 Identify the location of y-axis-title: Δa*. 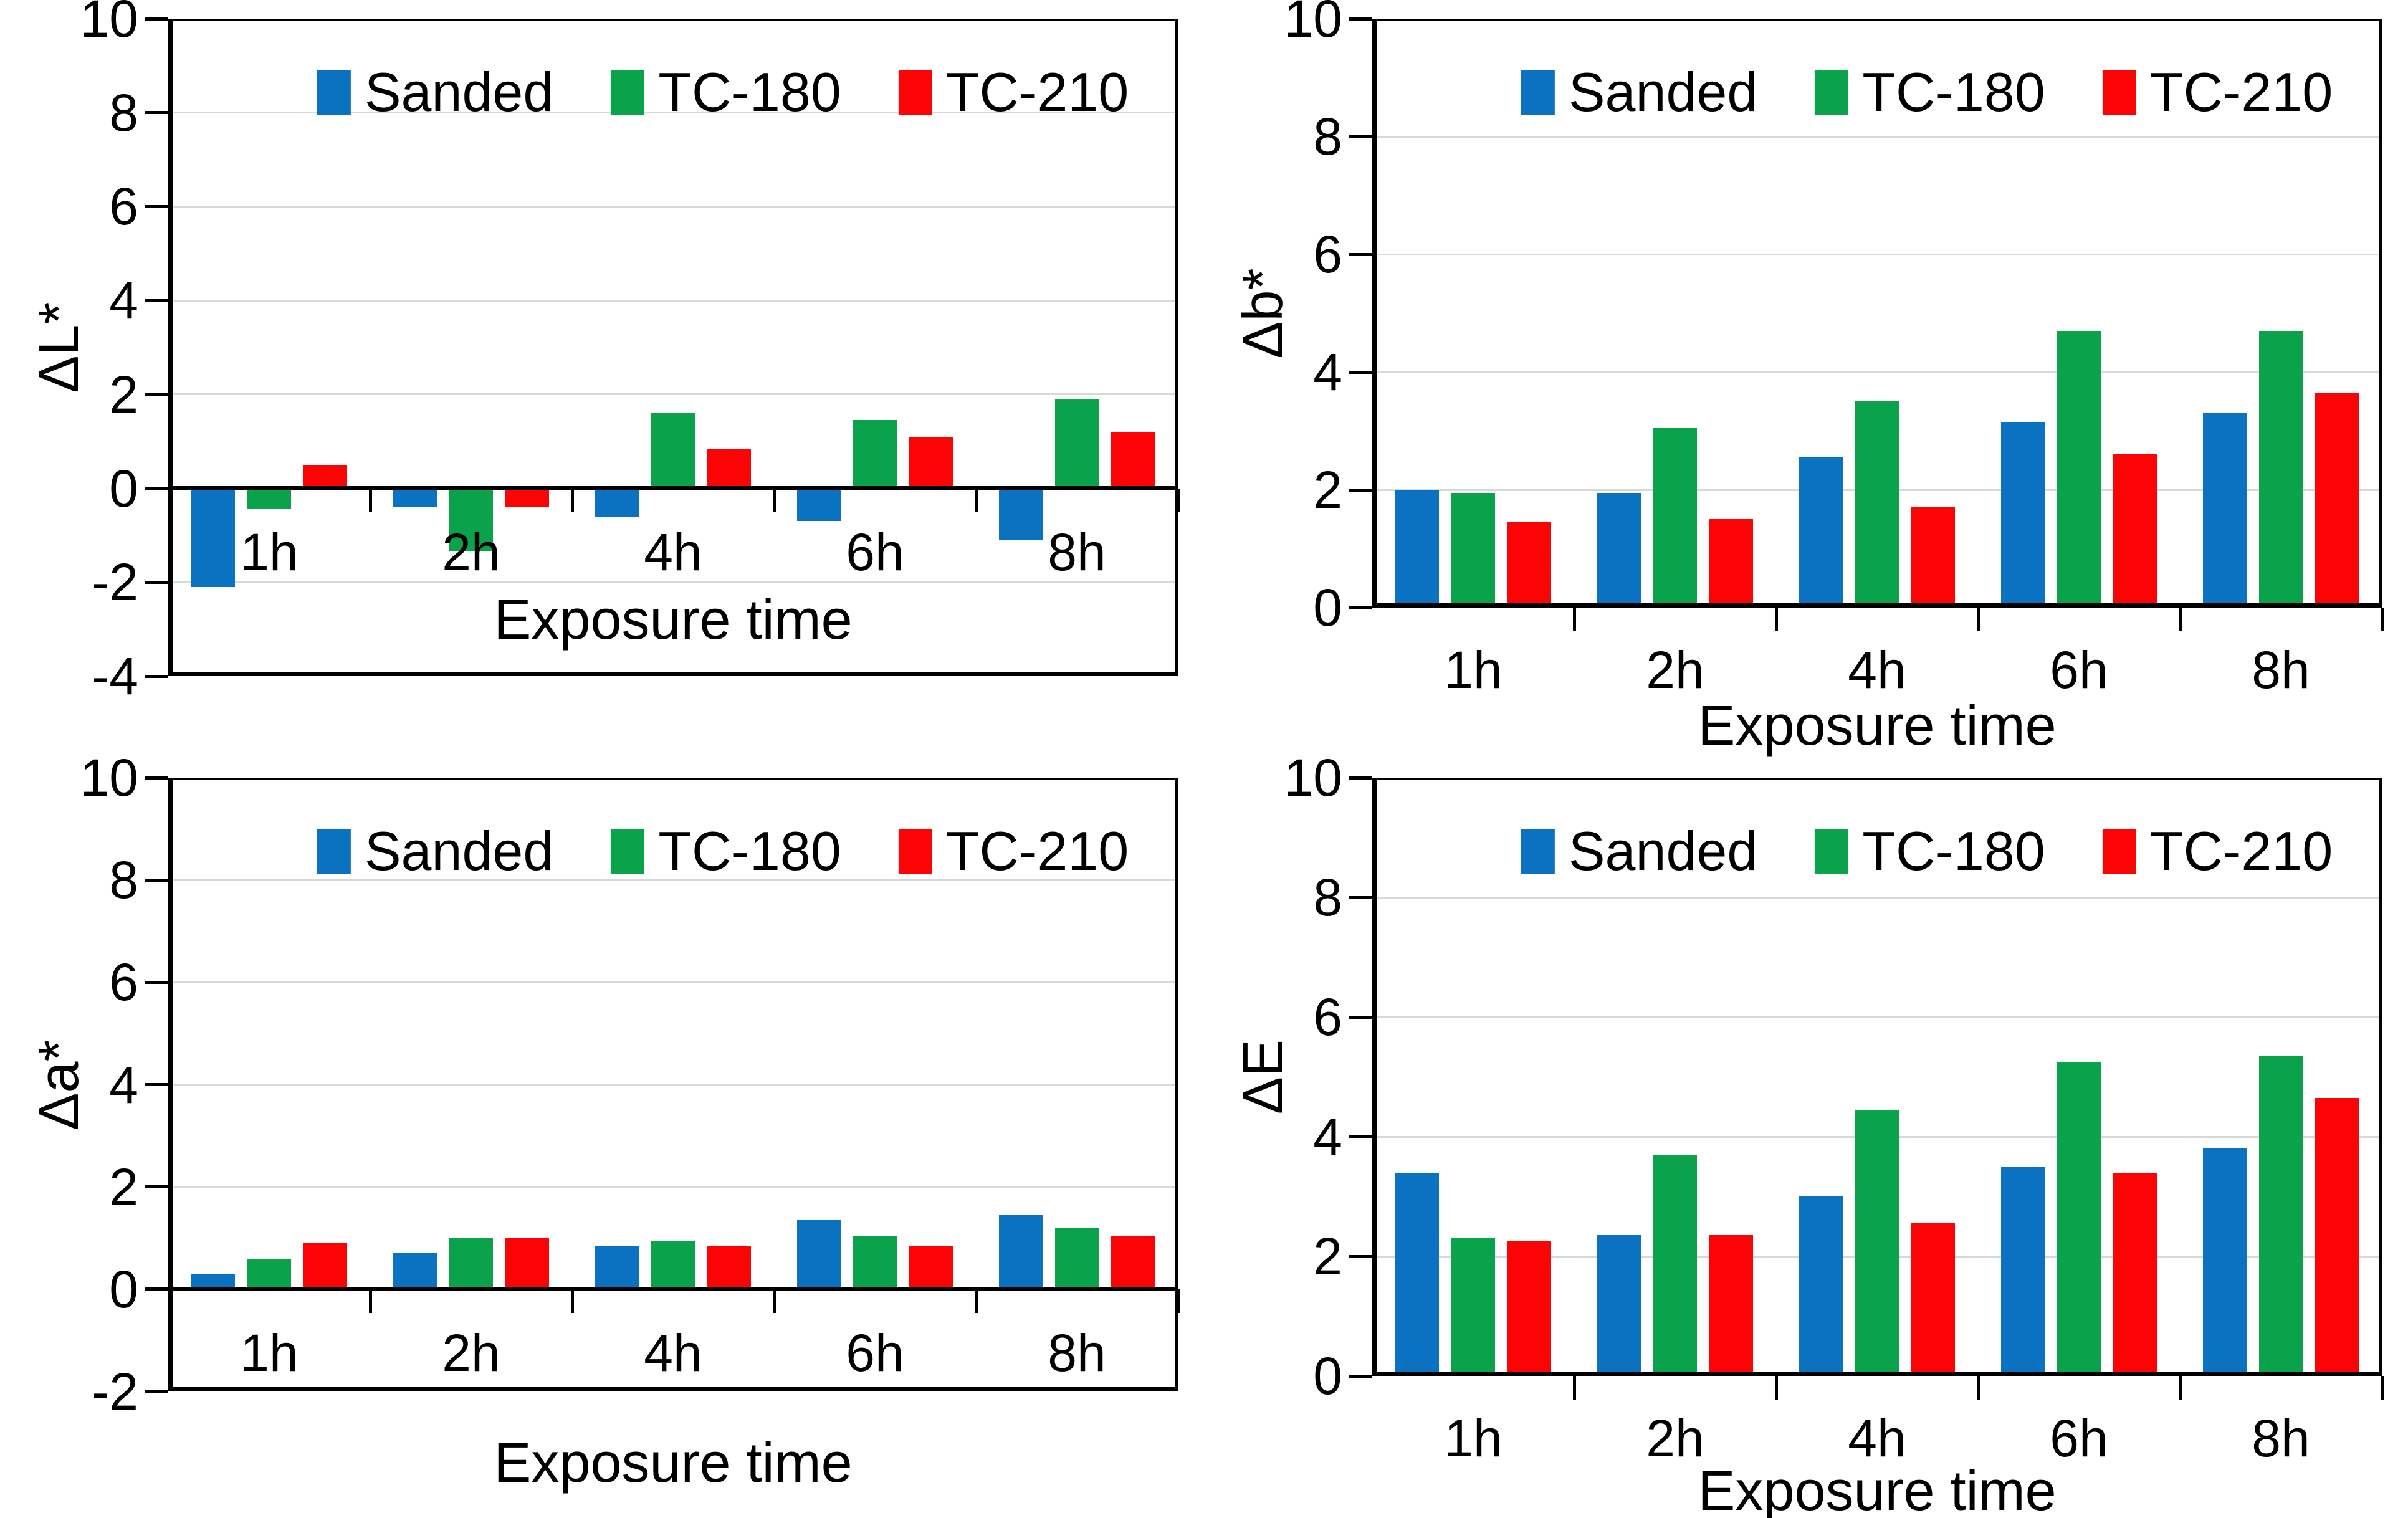
(59, 1084).